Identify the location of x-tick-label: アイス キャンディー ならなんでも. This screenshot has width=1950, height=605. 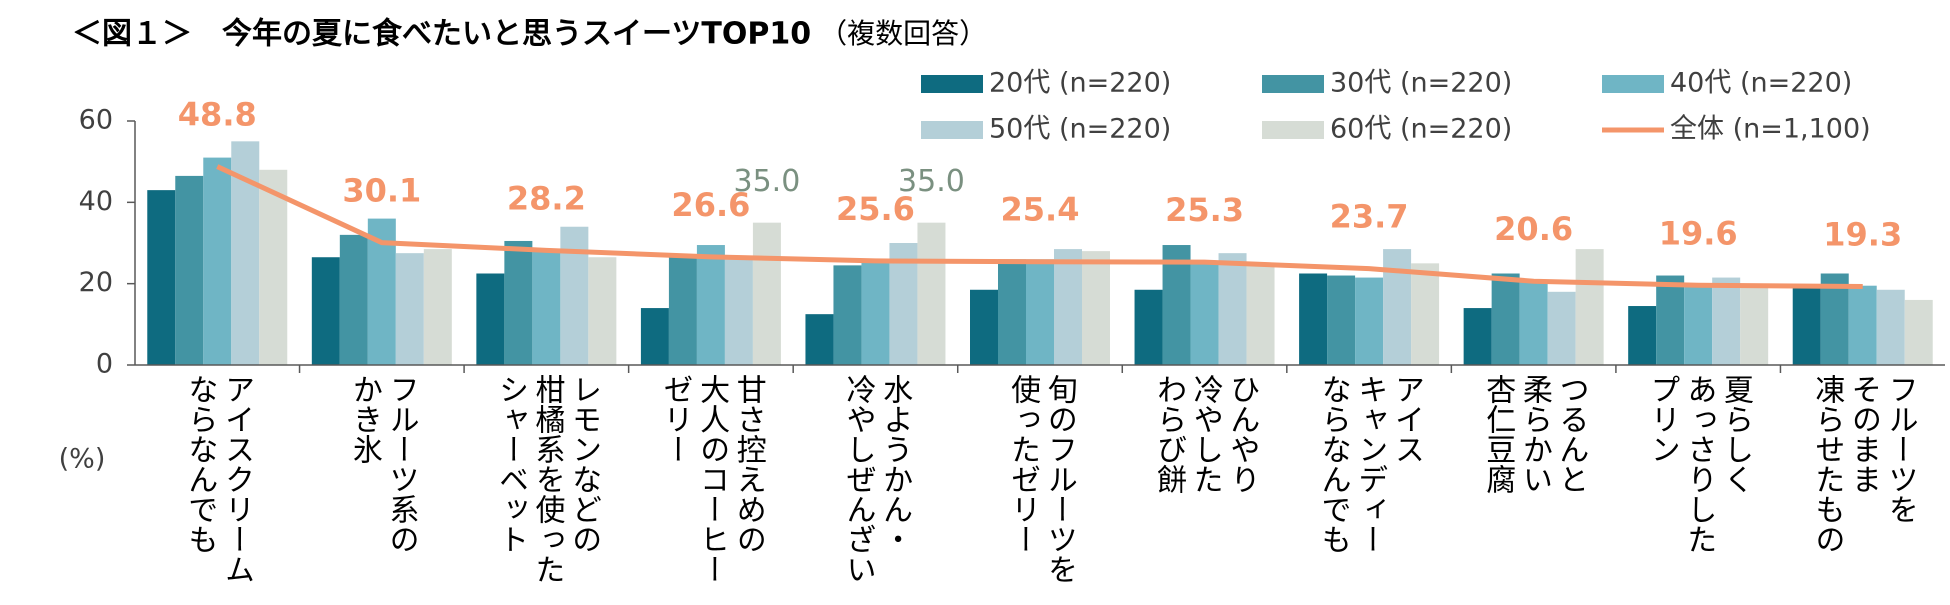
(1369, 464).